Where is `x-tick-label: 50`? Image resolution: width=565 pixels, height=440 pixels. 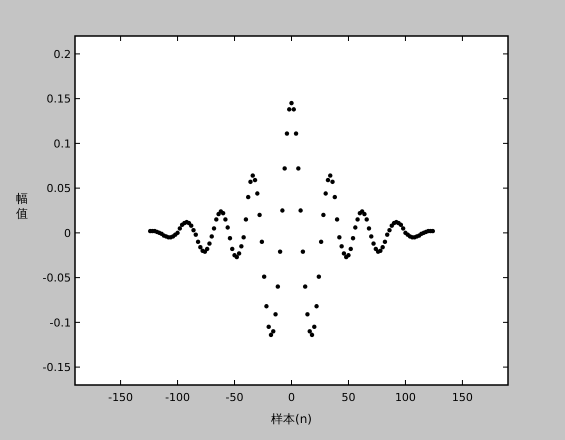
x-tick-label: 50 is located at coordinates (348, 397).